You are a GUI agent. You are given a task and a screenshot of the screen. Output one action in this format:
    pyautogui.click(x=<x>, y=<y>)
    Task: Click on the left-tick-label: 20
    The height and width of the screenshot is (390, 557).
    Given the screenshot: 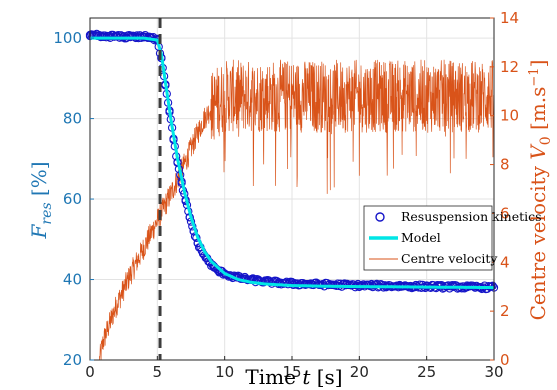 What is the action you would take?
    pyautogui.click(x=72, y=360)
    